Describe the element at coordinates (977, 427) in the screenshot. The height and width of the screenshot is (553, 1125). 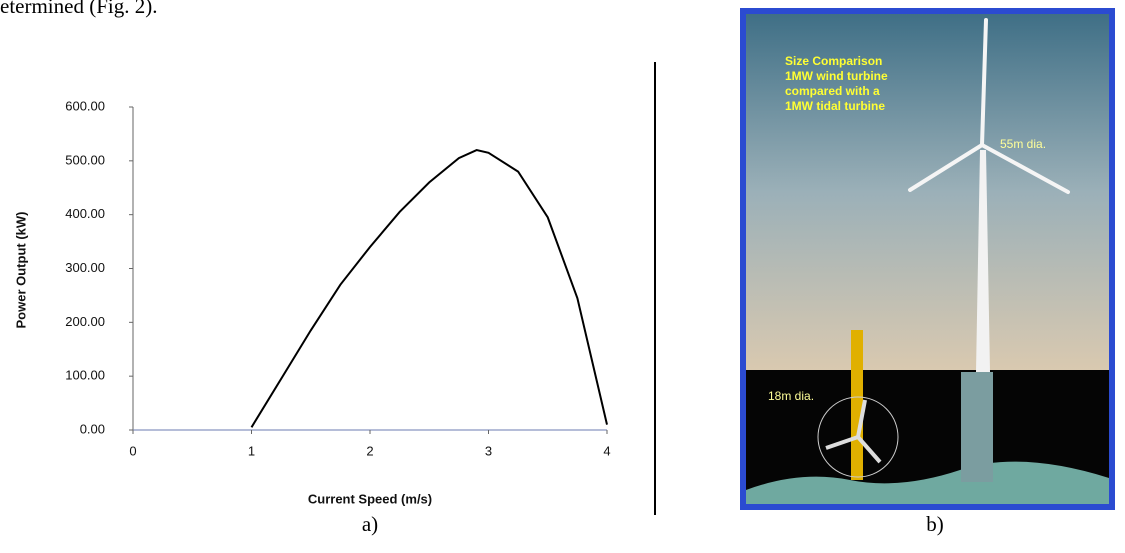
I see `tower-base` at that location.